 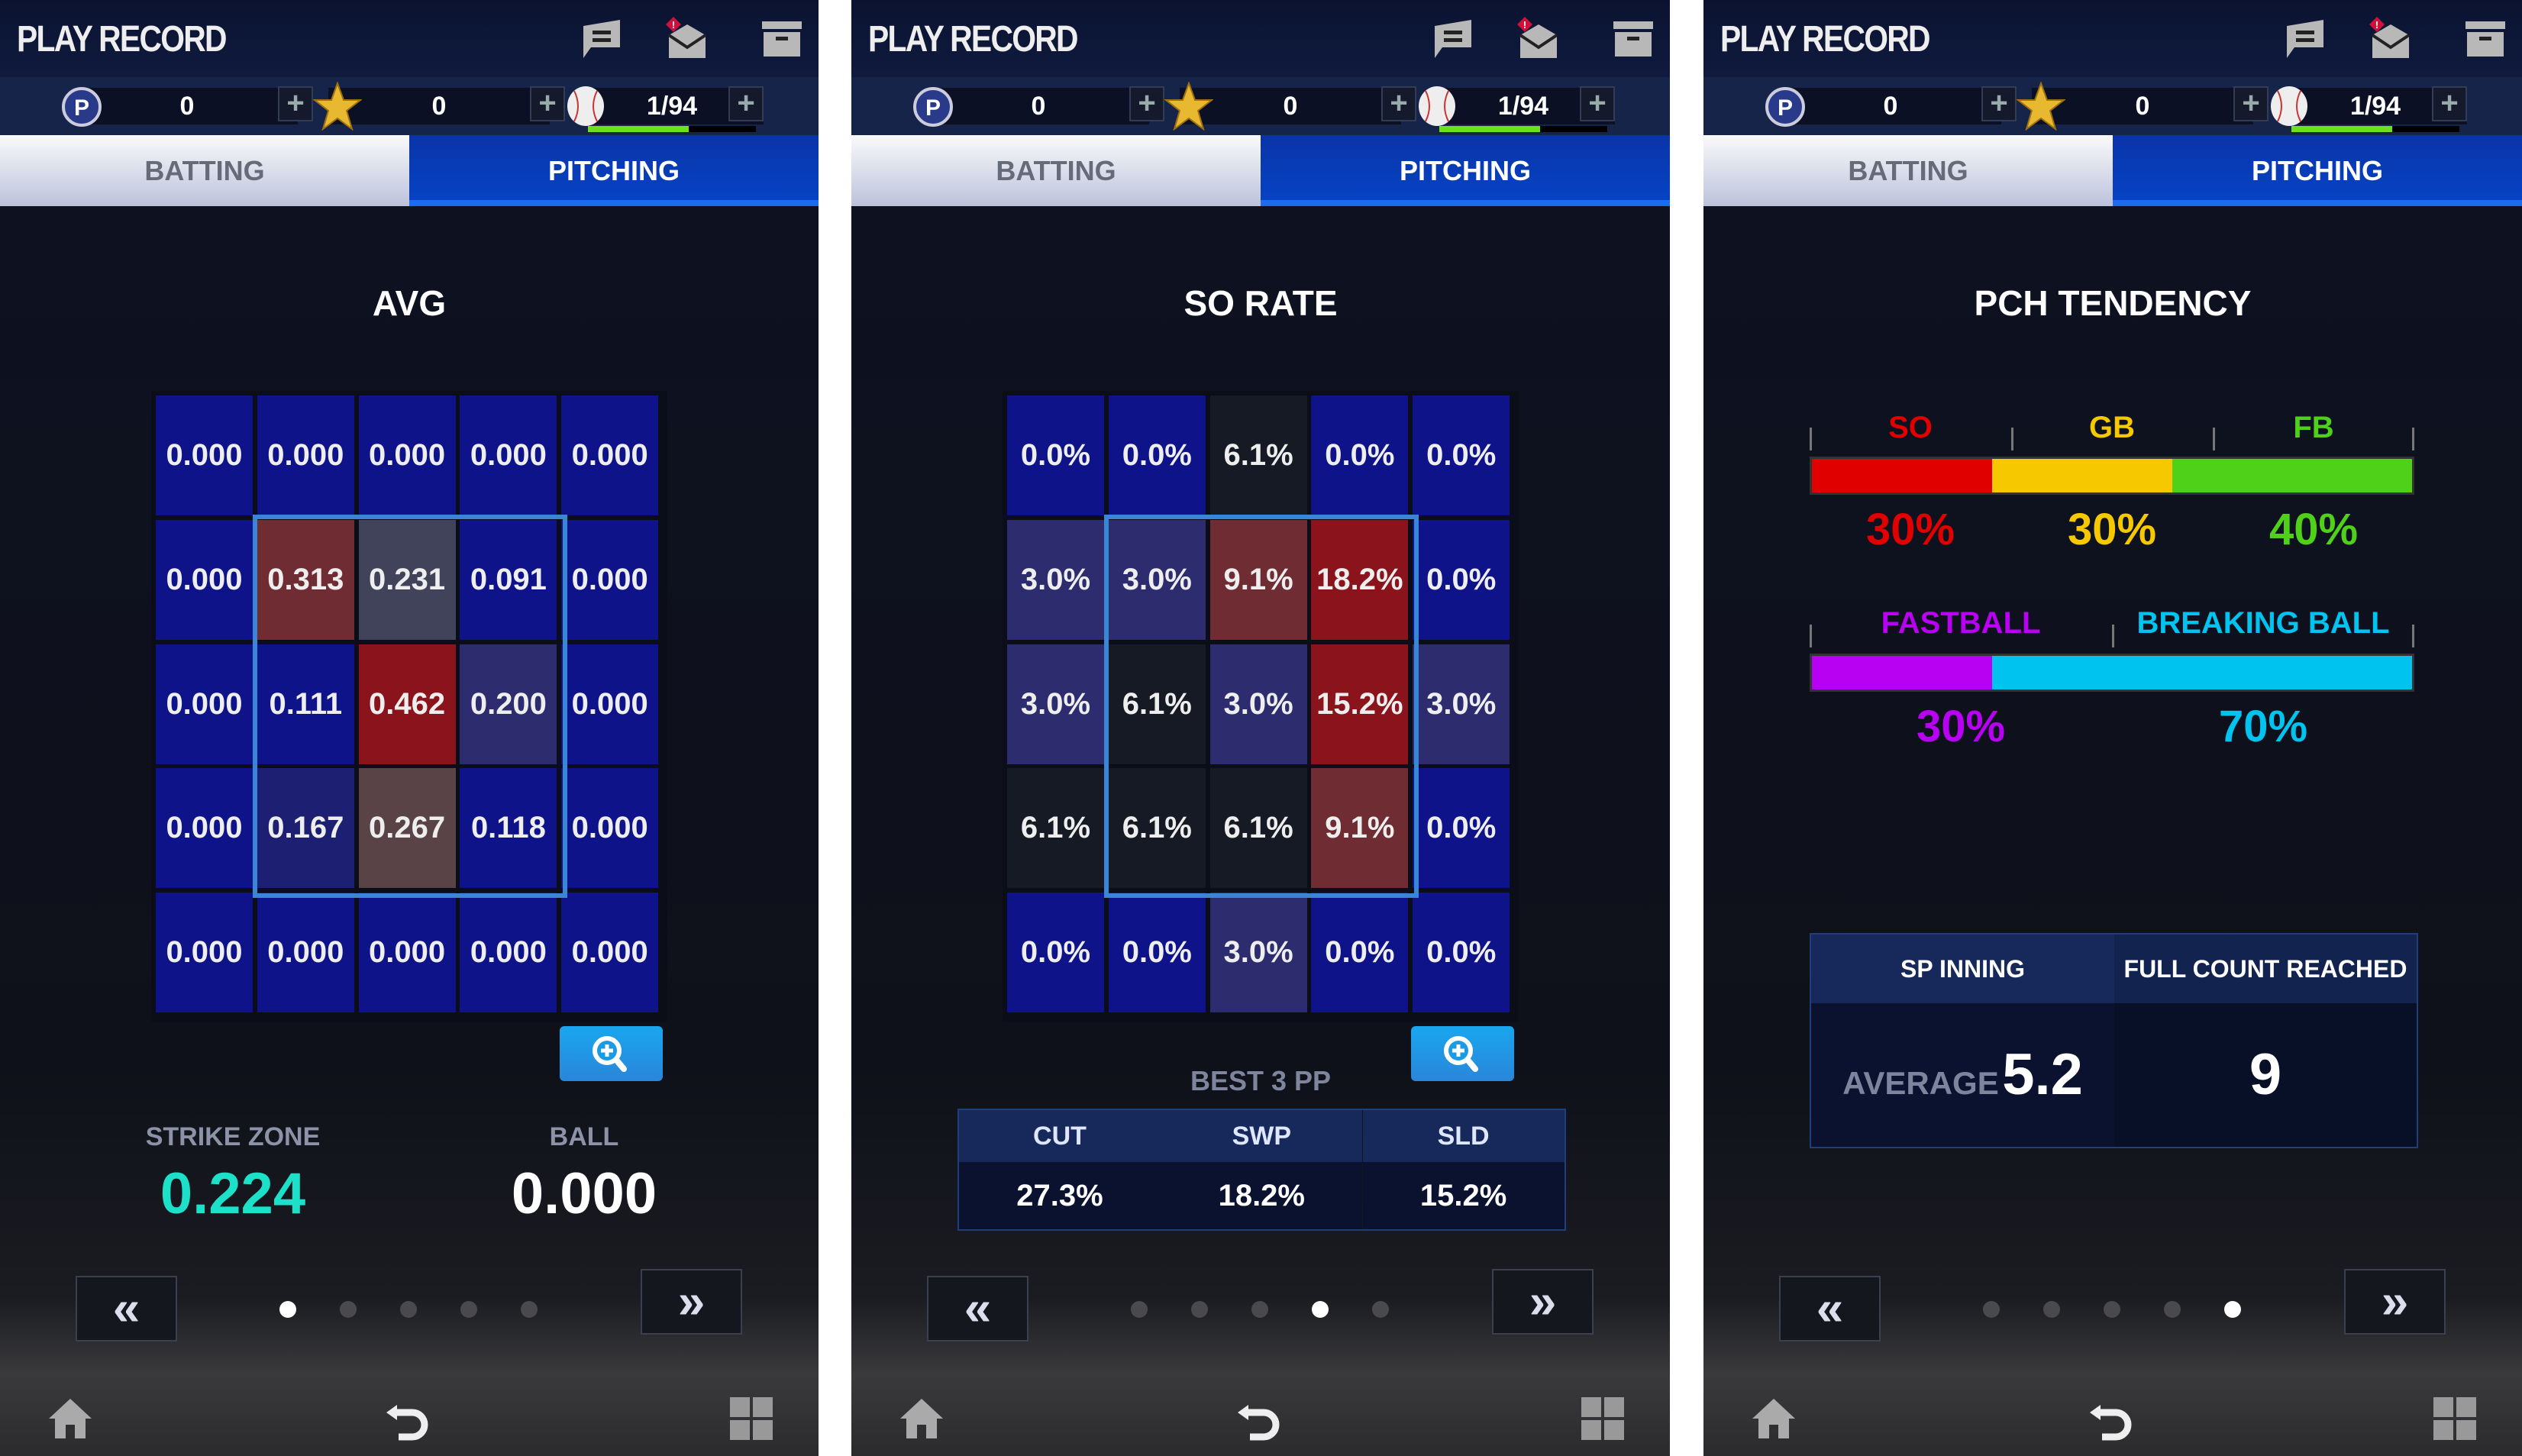 I want to click on magnify-plus-icon, so click(x=610, y=1054).